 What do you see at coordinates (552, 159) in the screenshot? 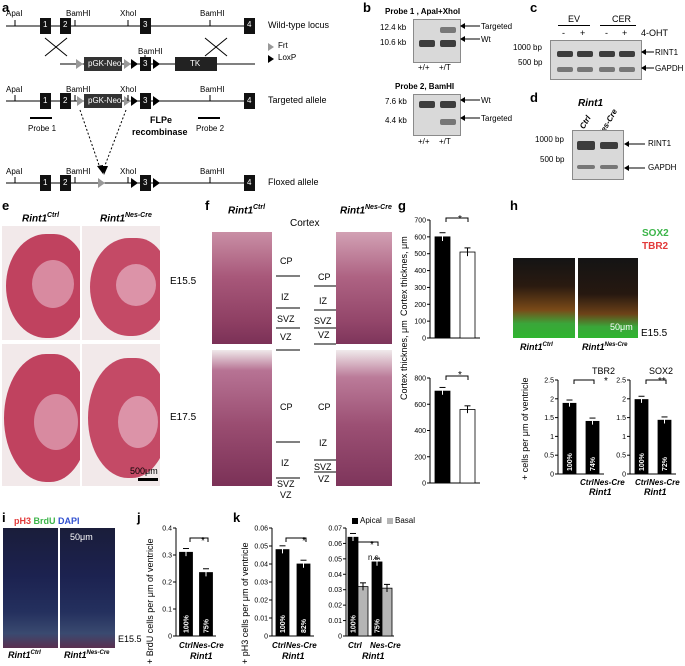
I see `bp-marker: 500 bp` at bounding box center [552, 159].